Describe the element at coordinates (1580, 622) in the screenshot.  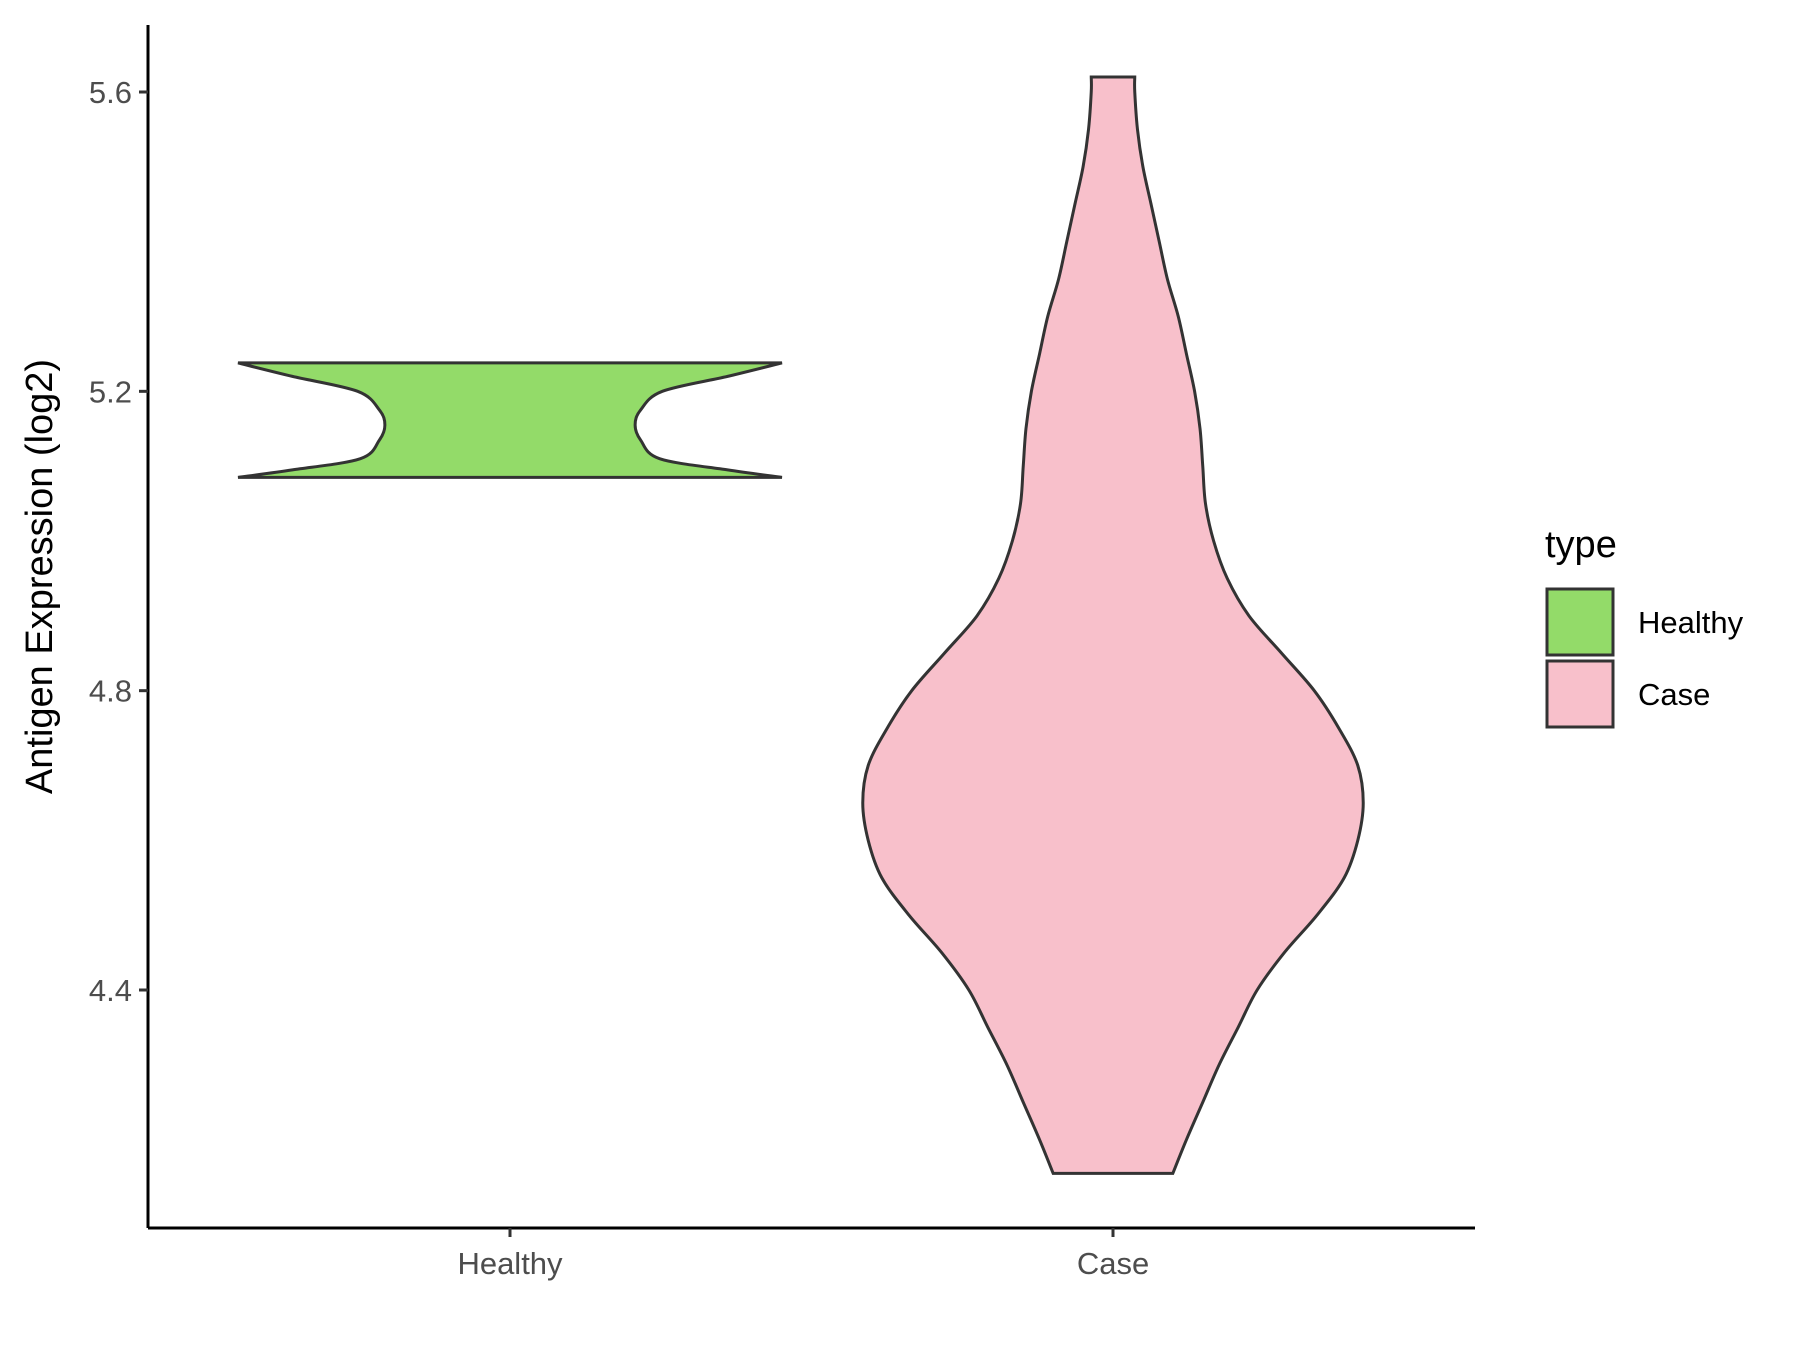
I see `legend-key-healthy` at that location.